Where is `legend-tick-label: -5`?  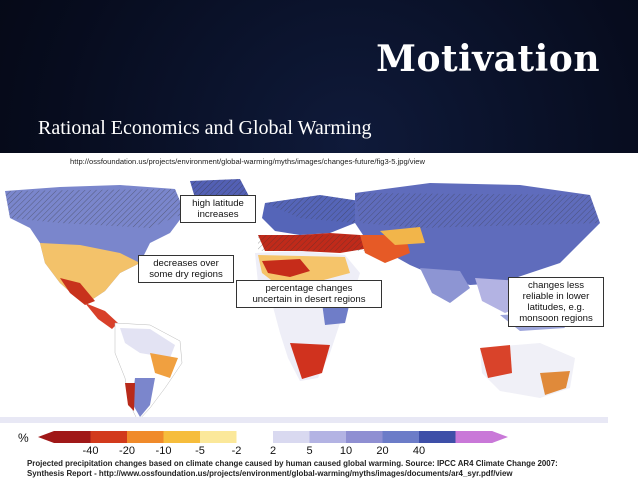 legend-tick-label: -5 is located at coordinates (200, 451).